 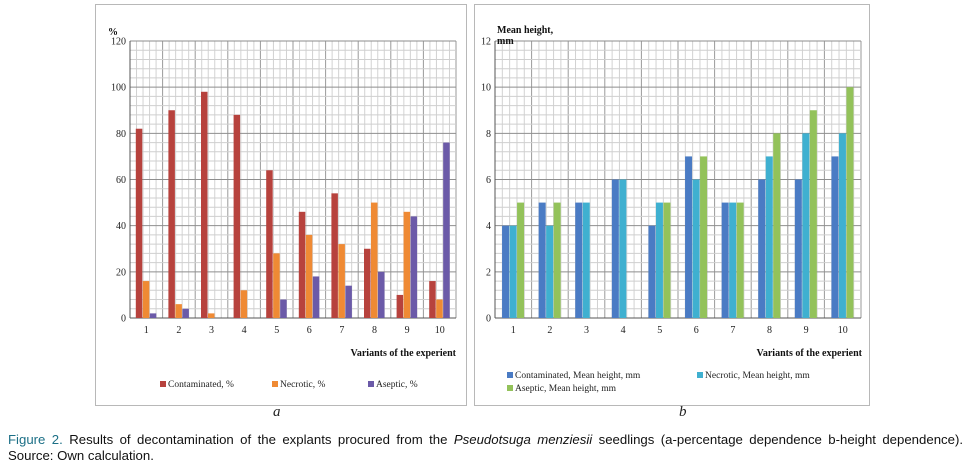 What do you see at coordinates (118, 42) in the screenshot?
I see `y-tick-label: 120` at bounding box center [118, 42].